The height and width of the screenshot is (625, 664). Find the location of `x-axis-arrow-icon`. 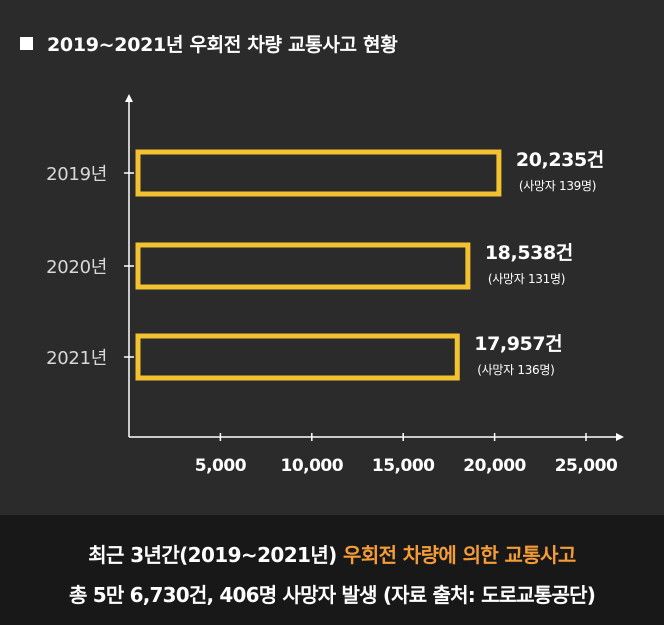

x-axis-arrow-icon is located at coordinates (620, 437).